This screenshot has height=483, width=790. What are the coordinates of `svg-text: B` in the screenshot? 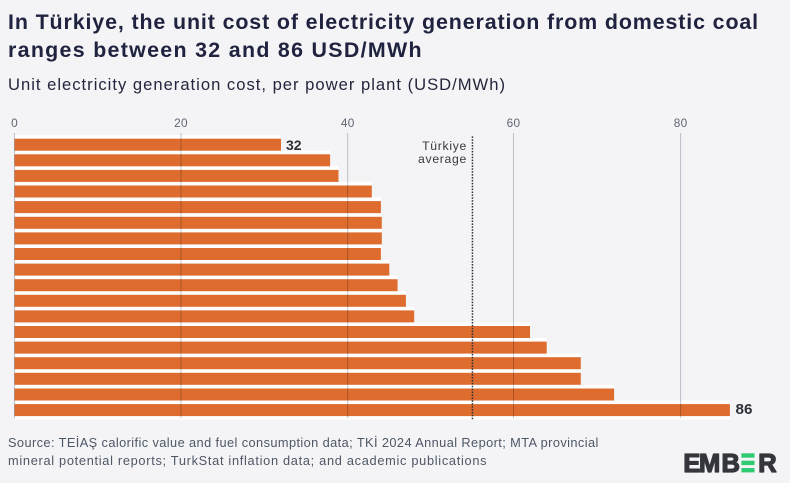 It's located at (731, 464).